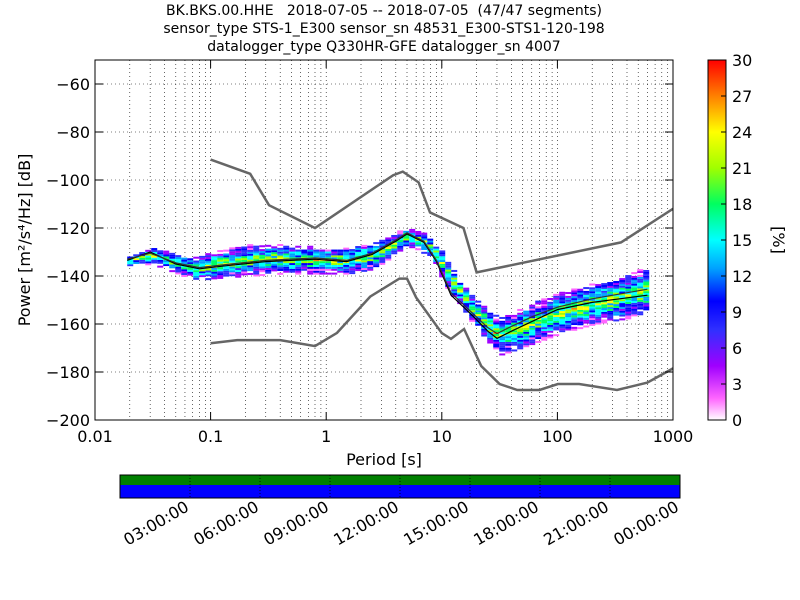  What do you see at coordinates (366, 523) in the screenshot?
I see `timeline-tick-label: 12:00:00` at bounding box center [366, 523].